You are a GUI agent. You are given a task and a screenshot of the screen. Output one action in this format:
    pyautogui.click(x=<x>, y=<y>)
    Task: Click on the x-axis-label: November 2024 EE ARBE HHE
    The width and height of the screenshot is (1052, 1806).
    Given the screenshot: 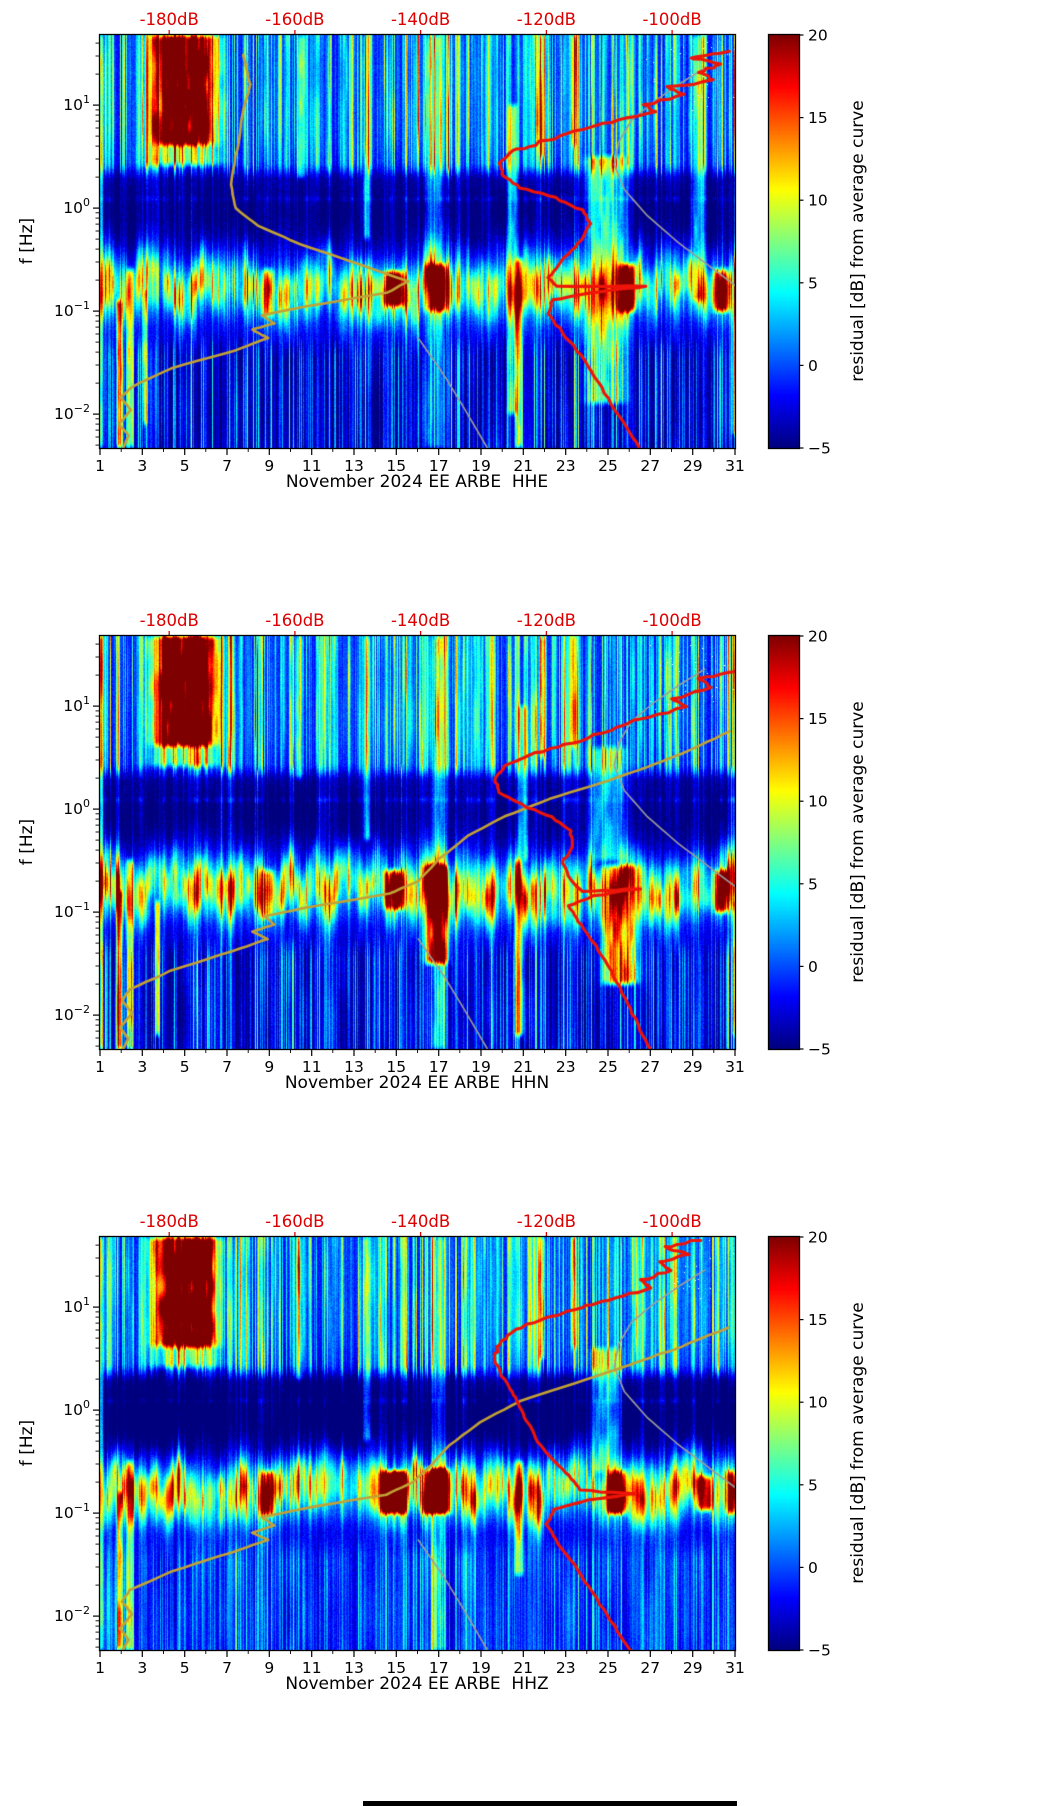 What is the action you would take?
    pyautogui.click(x=417, y=482)
    